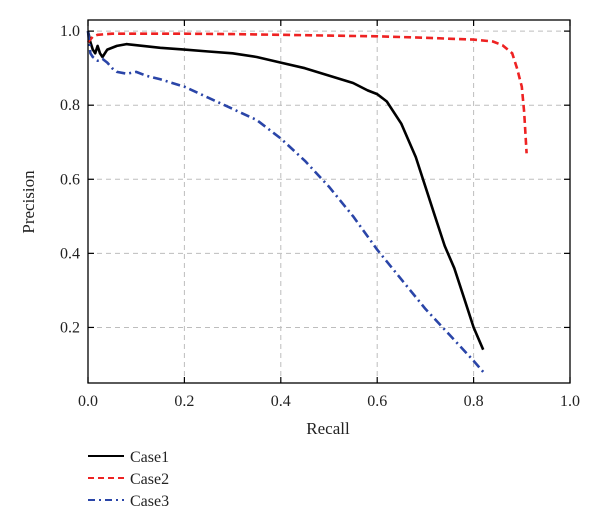 This screenshot has width=600, height=528. What do you see at coordinates (281, 401) in the screenshot?
I see `x-tick-label: 0.4` at bounding box center [281, 401].